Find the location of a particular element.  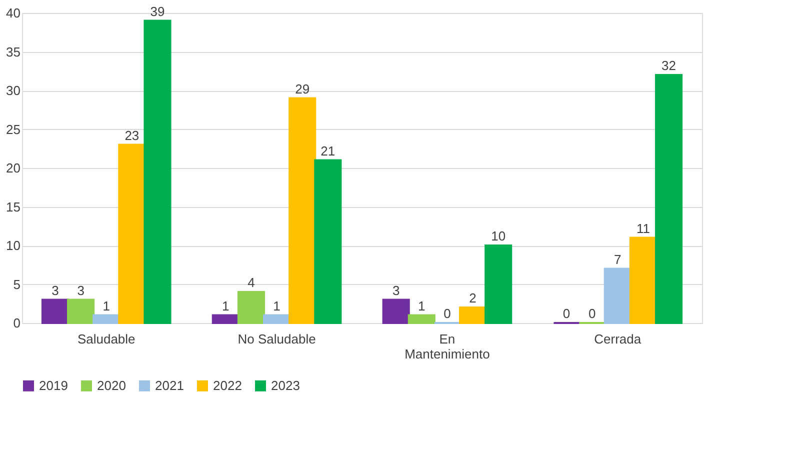

x-tick-label: Cerrada is located at coordinates (618, 339).